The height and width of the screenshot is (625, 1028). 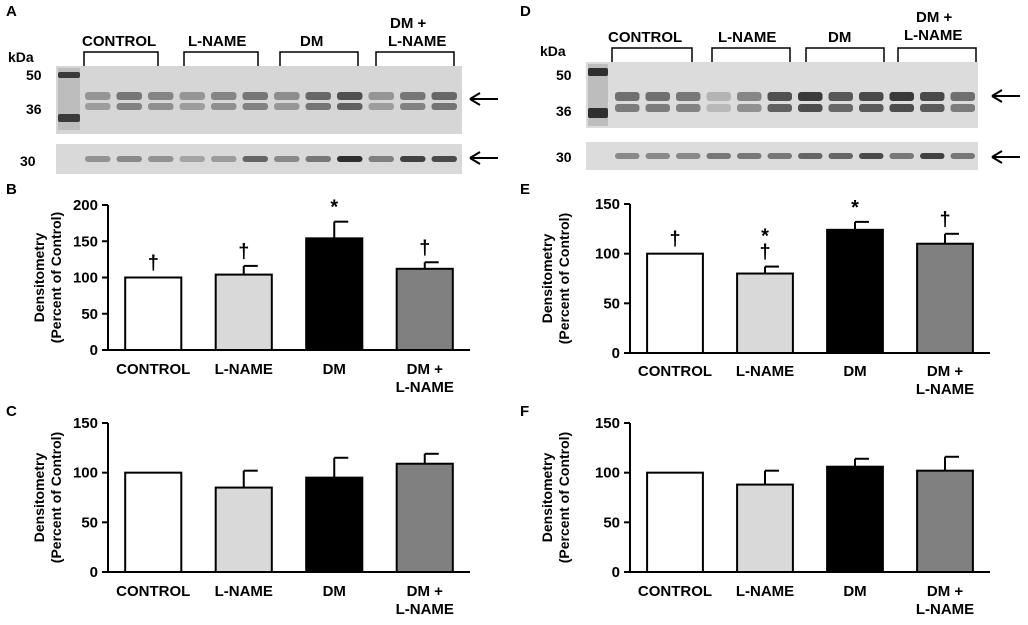 I want to click on group-label-lname-right: L-NAME, so click(x=747, y=37).